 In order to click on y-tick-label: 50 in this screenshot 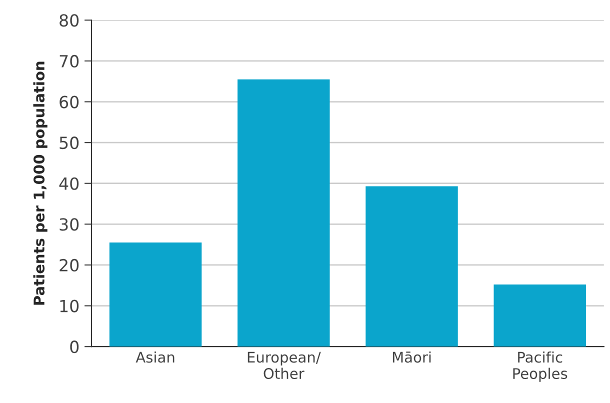, I will do `click(69, 143)`.